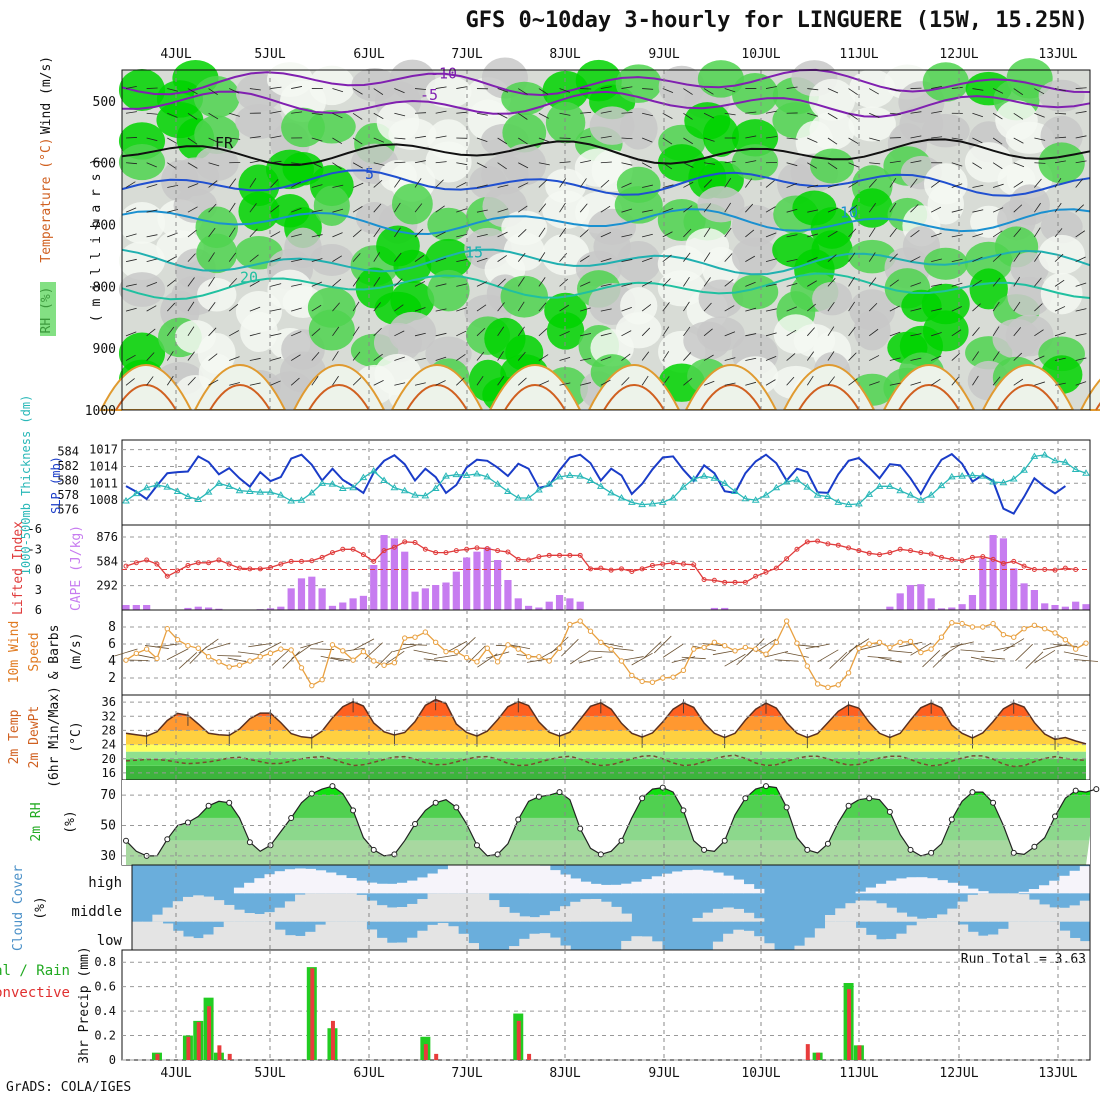 The height and width of the screenshot is (1100, 1100). Describe the element at coordinates (68, 495) in the screenshot. I see `thickness-tick-label: 578` at that location.